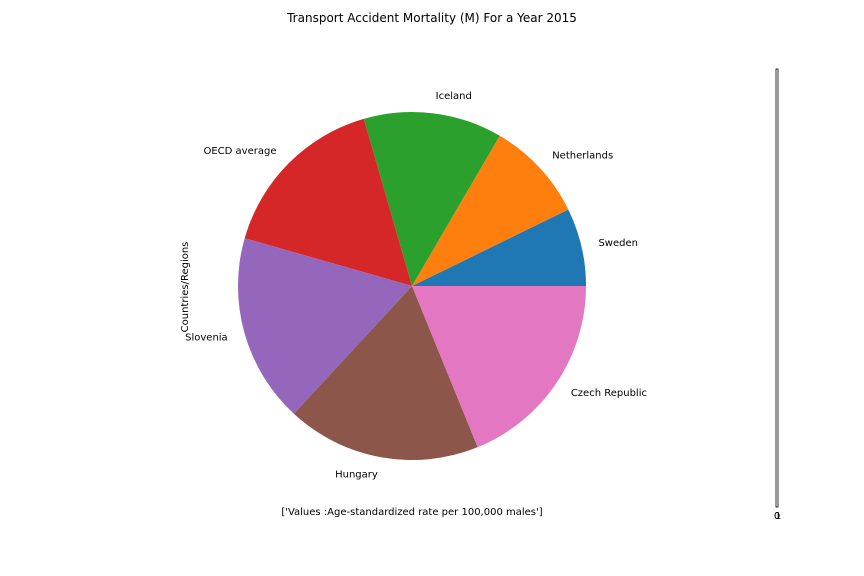  What do you see at coordinates (618, 243) in the screenshot?
I see `slice-label-sweden: Sweden` at bounding box center [618, 243].